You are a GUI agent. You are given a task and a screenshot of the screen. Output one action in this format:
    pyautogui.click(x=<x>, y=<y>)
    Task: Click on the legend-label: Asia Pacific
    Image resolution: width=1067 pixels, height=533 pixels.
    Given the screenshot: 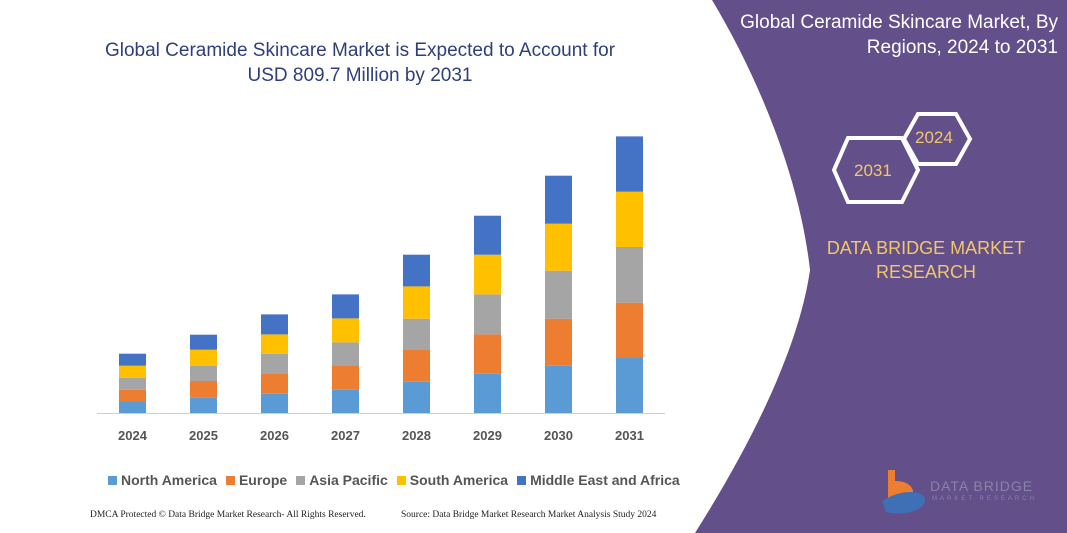 What is the action you would take?
    pyautogui.click(x=348, y=480)
    